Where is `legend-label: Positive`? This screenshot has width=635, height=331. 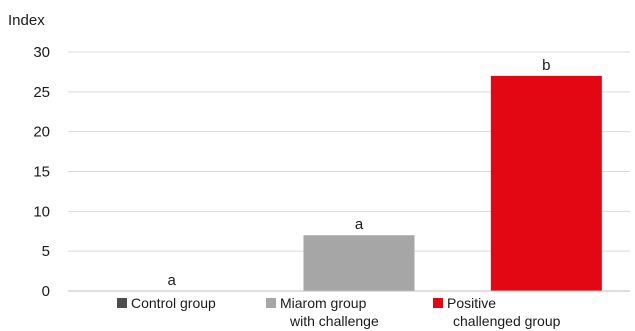 legend-label: Positive is located at coordinates (471, 303).